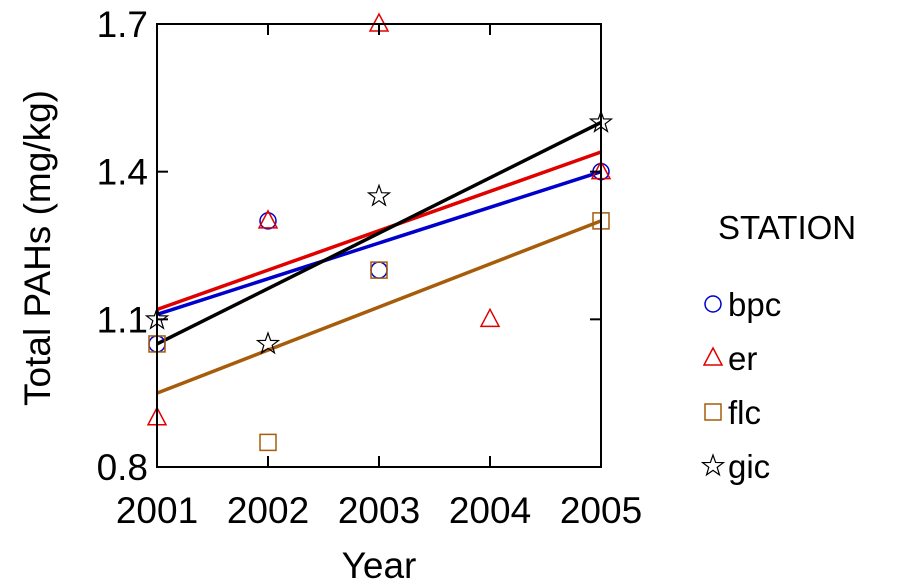  Describe the element at coordinates (122, 467) in the screenshot. I see `y-tick-label: 0.8` at that location.